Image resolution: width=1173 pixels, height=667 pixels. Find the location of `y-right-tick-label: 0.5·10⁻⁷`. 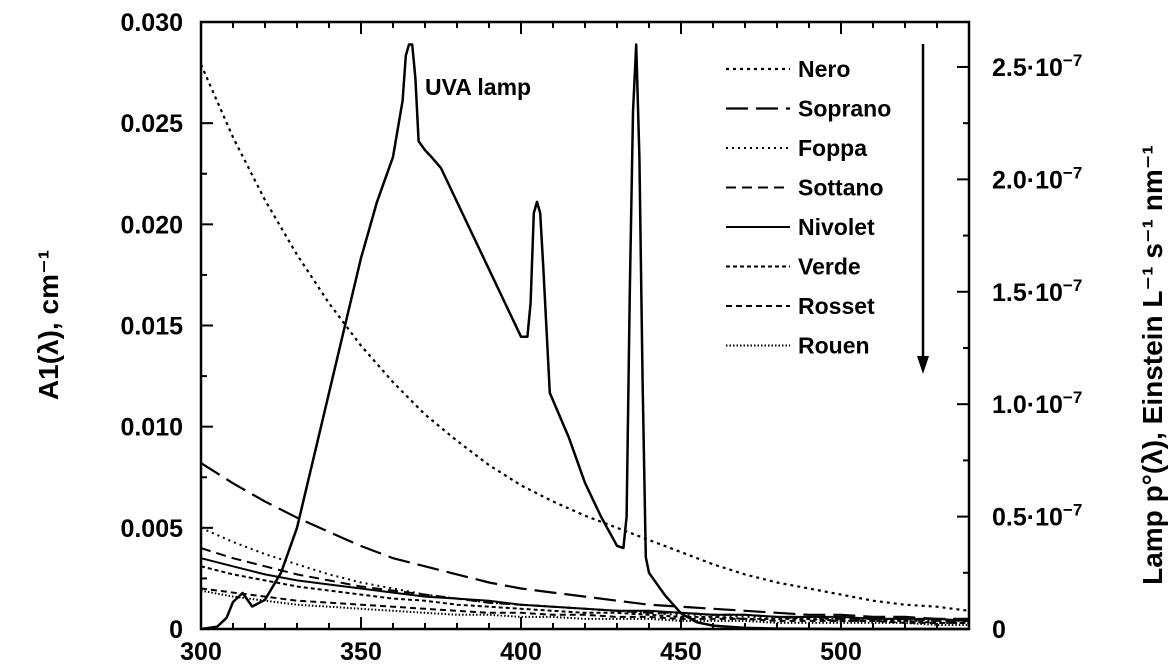

y-right-tick-label: 0.5·10⁻⁷ is located at coordinates (1037, 516).